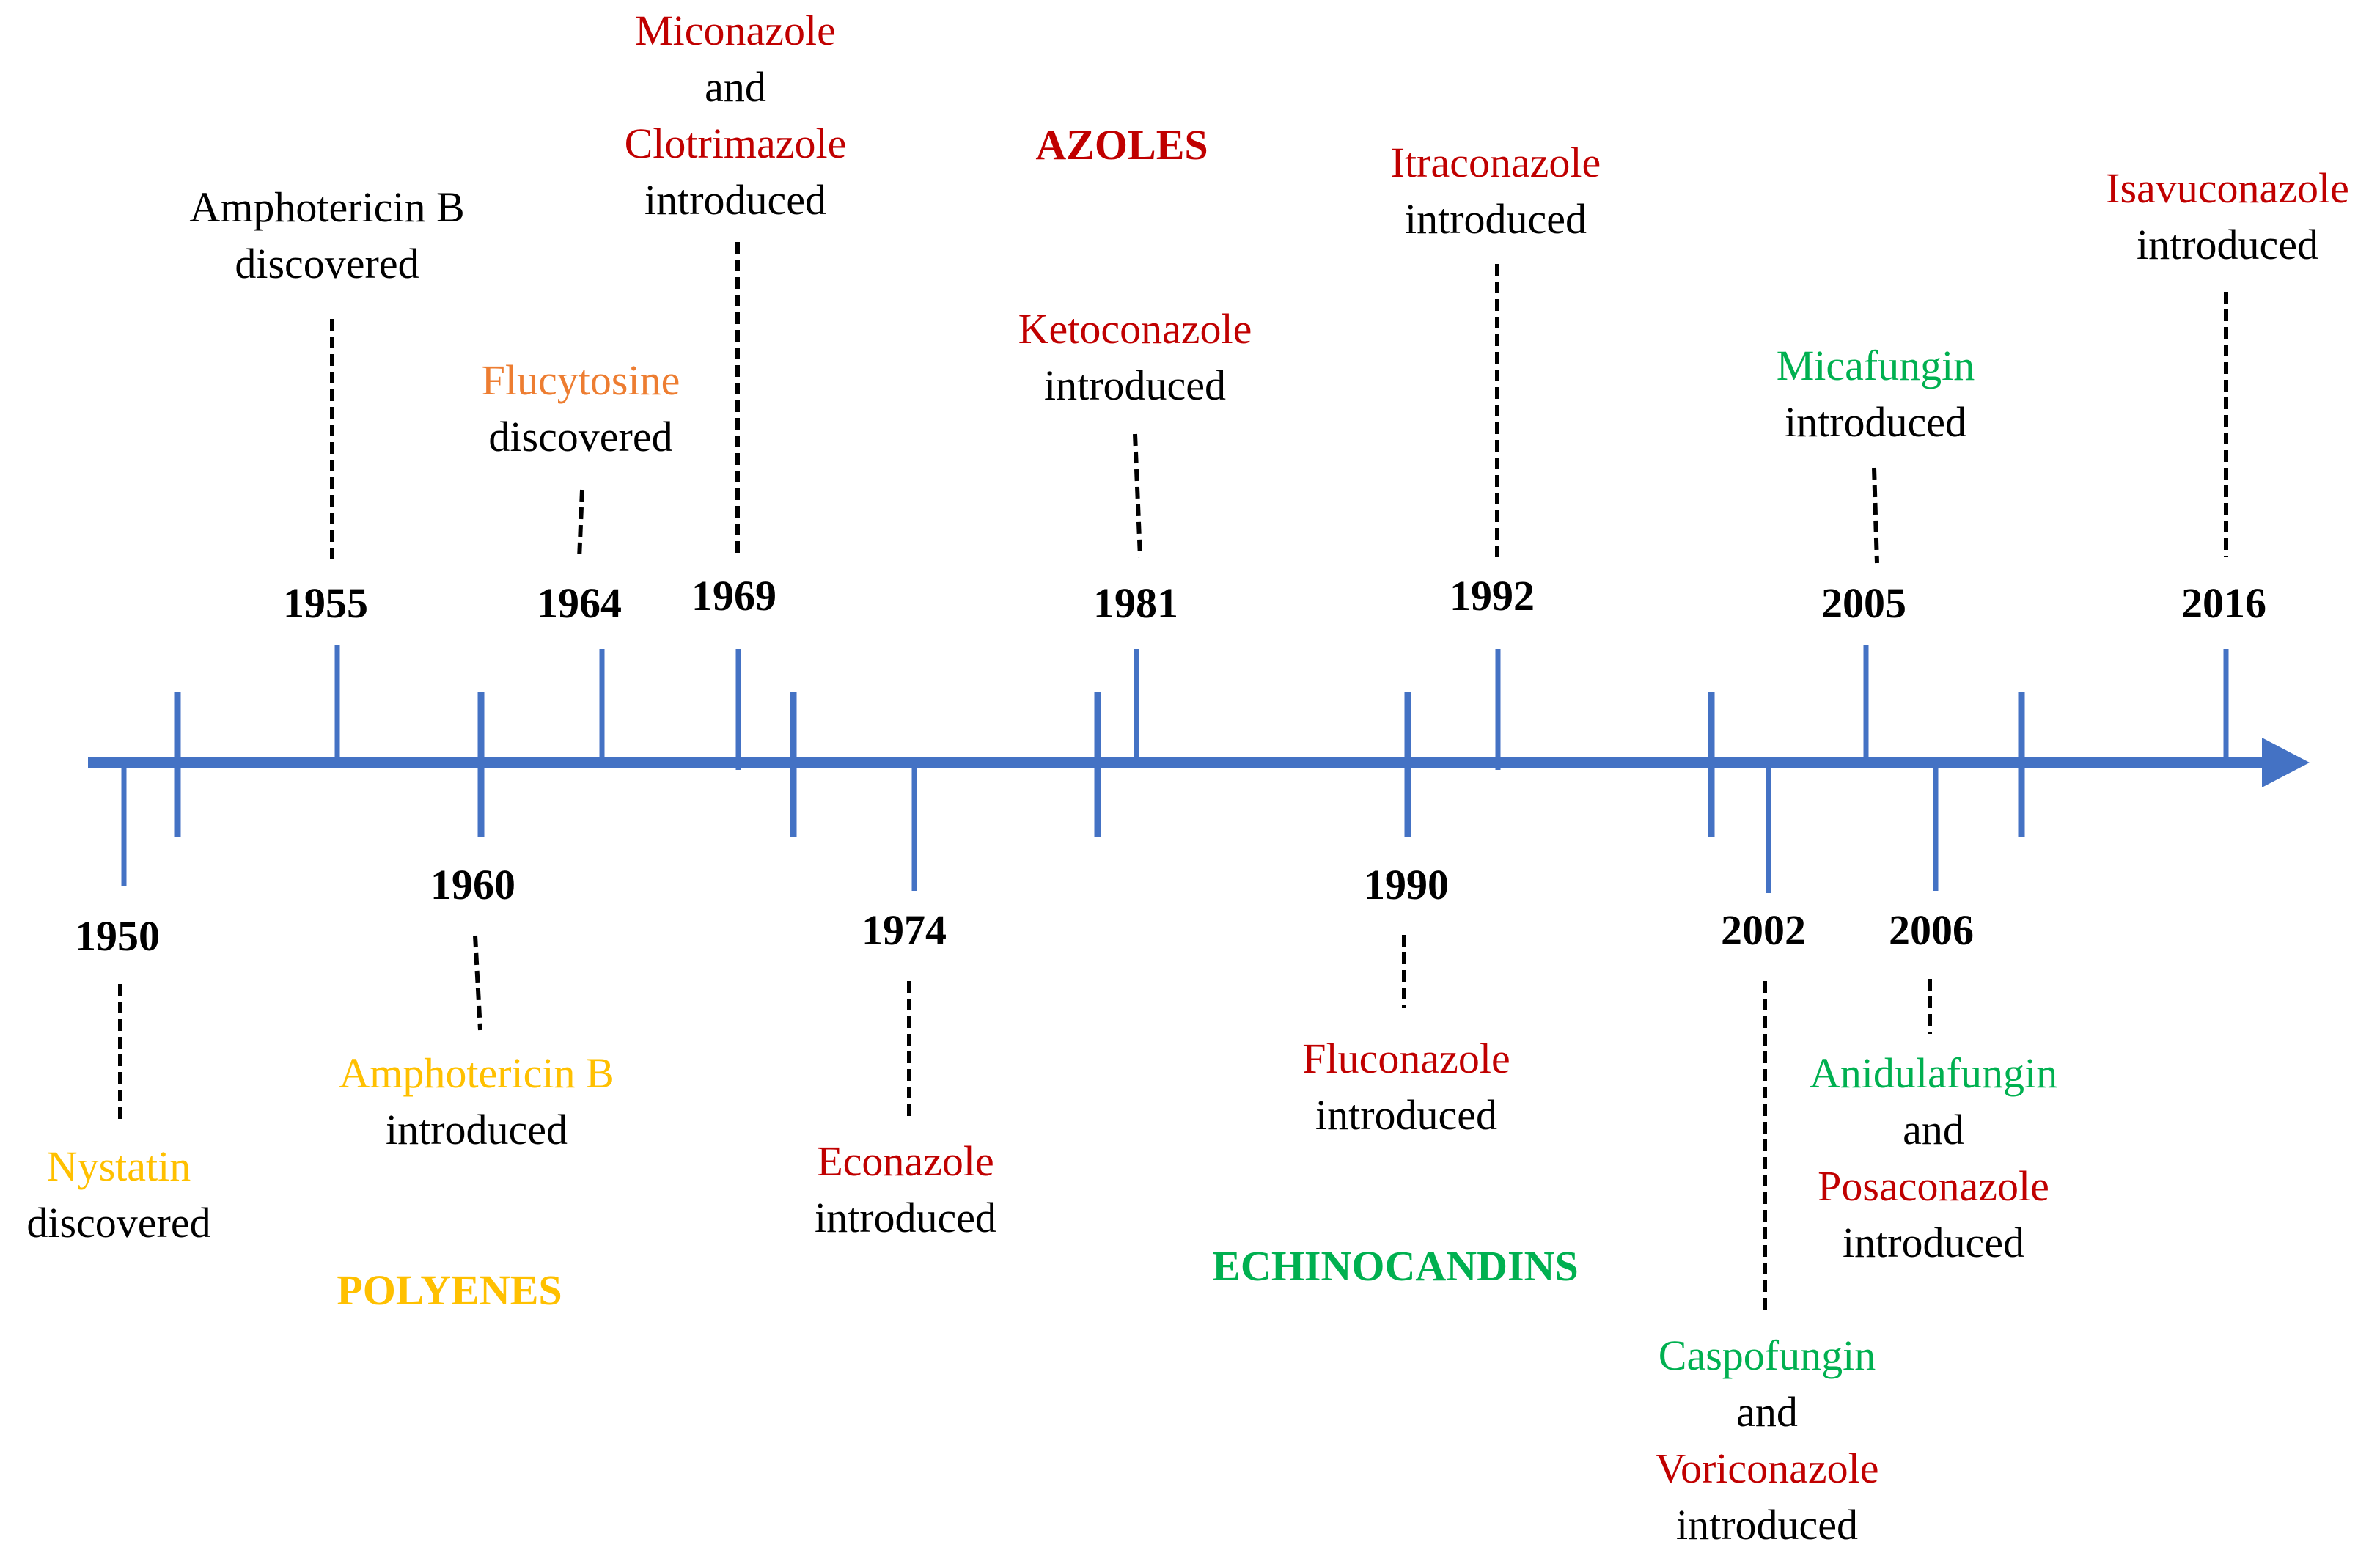 This screenshot has height=1553, width=2380. What do you see at coordinates (1876, 393) in the screenshot?
I see `event-label-2005: Micafungin introduced` at bounding box center [1876, 393].